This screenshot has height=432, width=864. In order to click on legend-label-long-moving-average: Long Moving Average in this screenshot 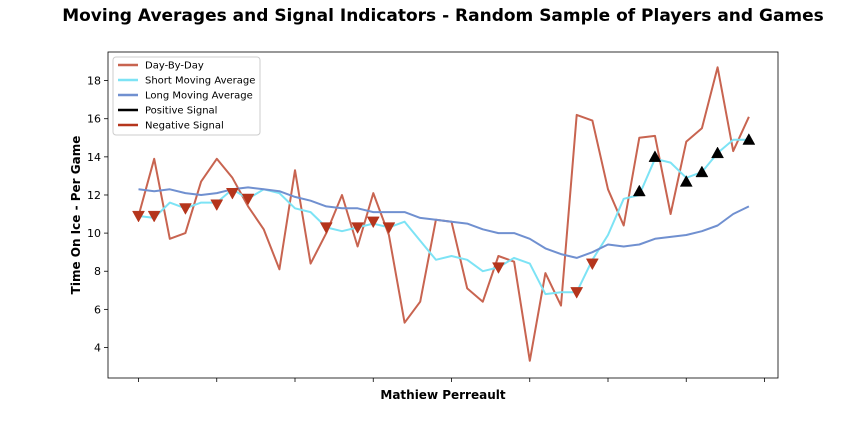, I will do `click(199, 96)`.